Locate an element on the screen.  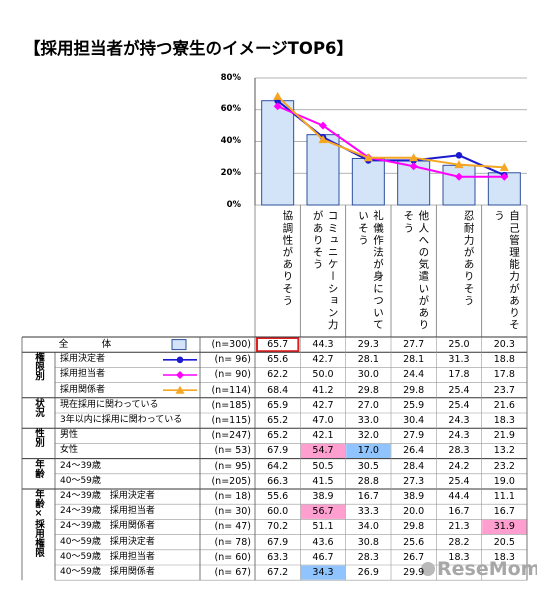
table-value: 67.9 is located at coordinates (278, 451).